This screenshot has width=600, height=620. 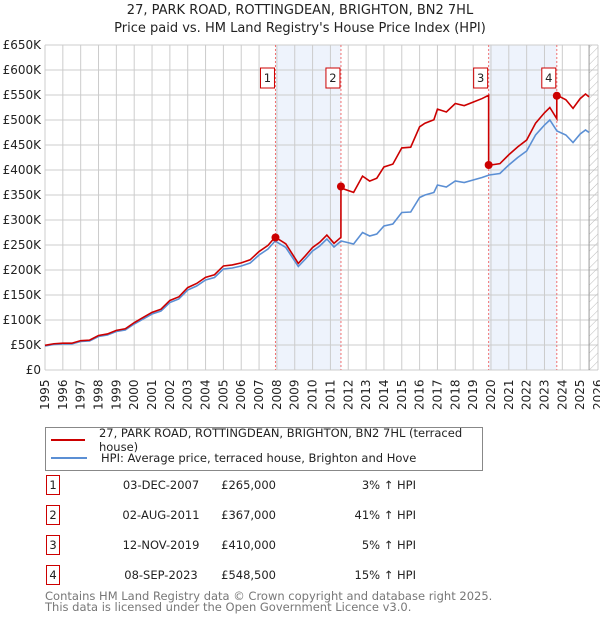 What do you see at coordinates (277, 394) in the screenshot?
I see `x-tick-label: 2008` at bounding box center [277, 394].